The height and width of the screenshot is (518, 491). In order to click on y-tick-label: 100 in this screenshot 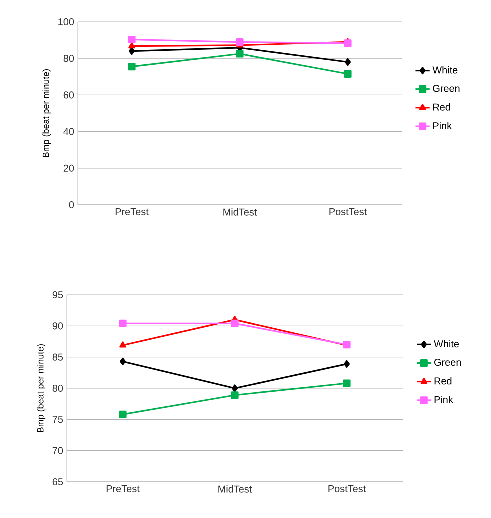, I will do `click(66, 22)`.